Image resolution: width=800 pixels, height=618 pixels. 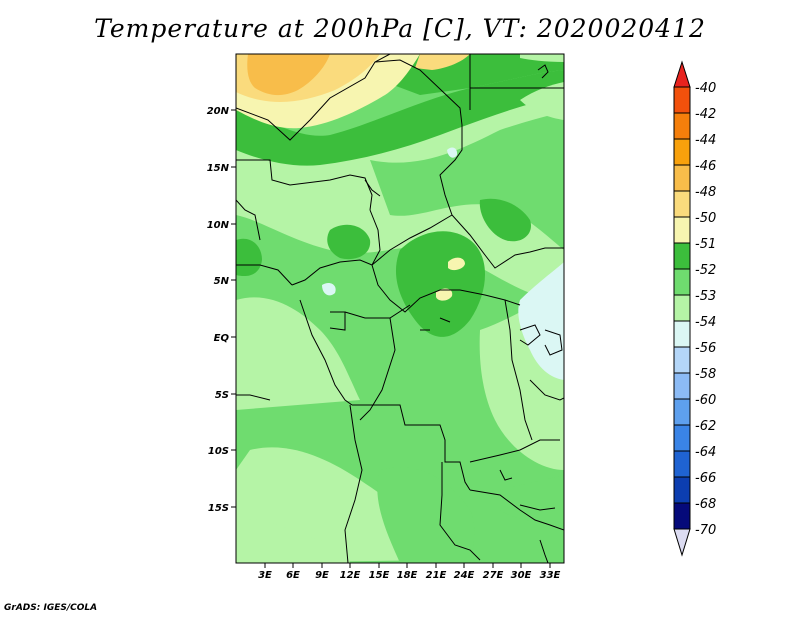 I want to click on colorbar-label: -48, so click(x=705, y=192).